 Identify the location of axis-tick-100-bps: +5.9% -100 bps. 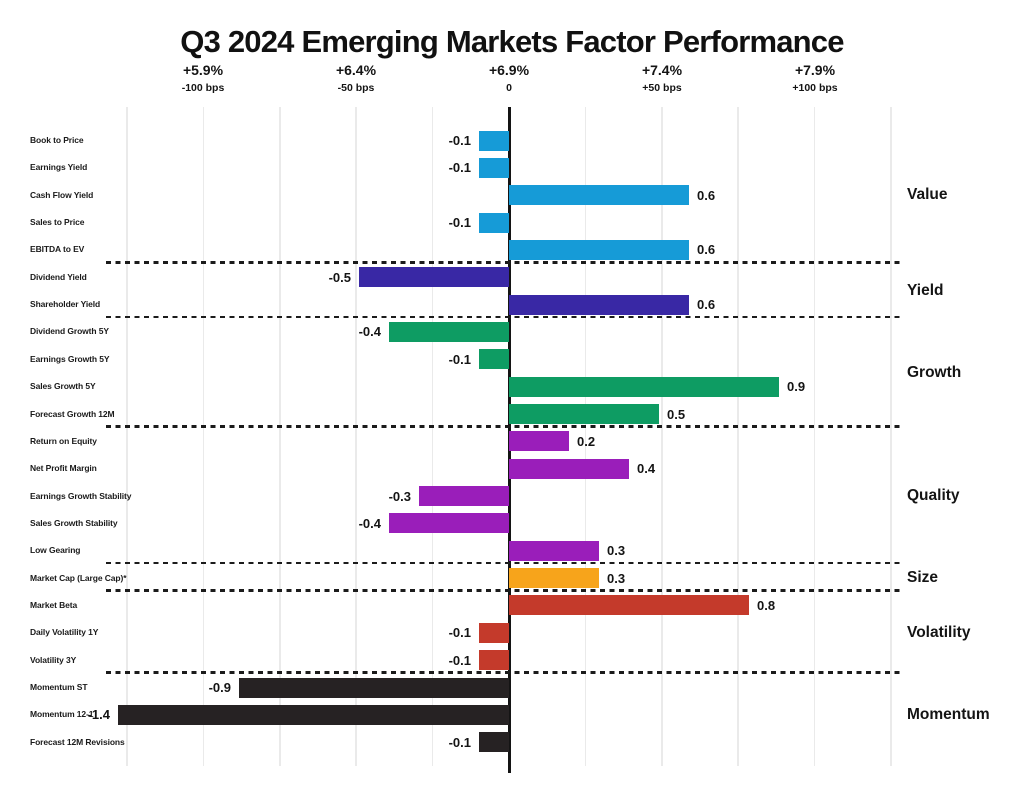
(203, 78).